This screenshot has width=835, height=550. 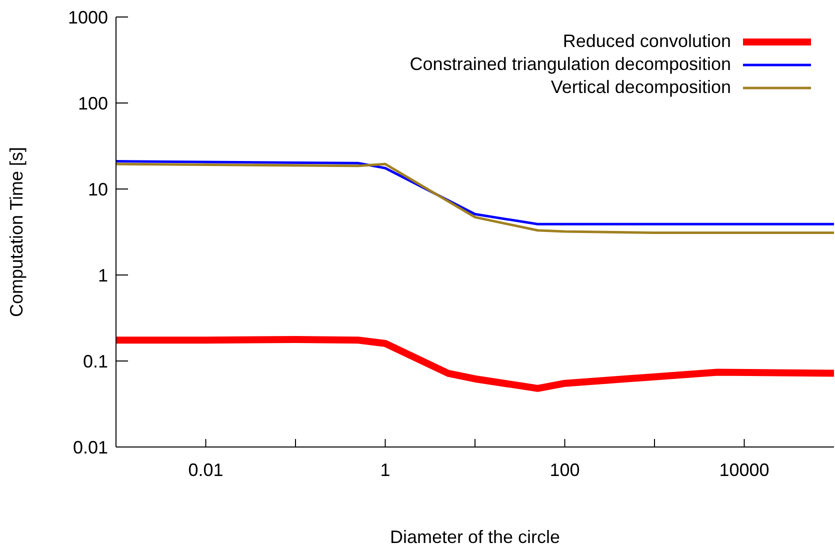 What do you see at coordinates (90, 447) in the screenshot?
I see `y-tick-label: 0.01` at bounding box center [90, 447].